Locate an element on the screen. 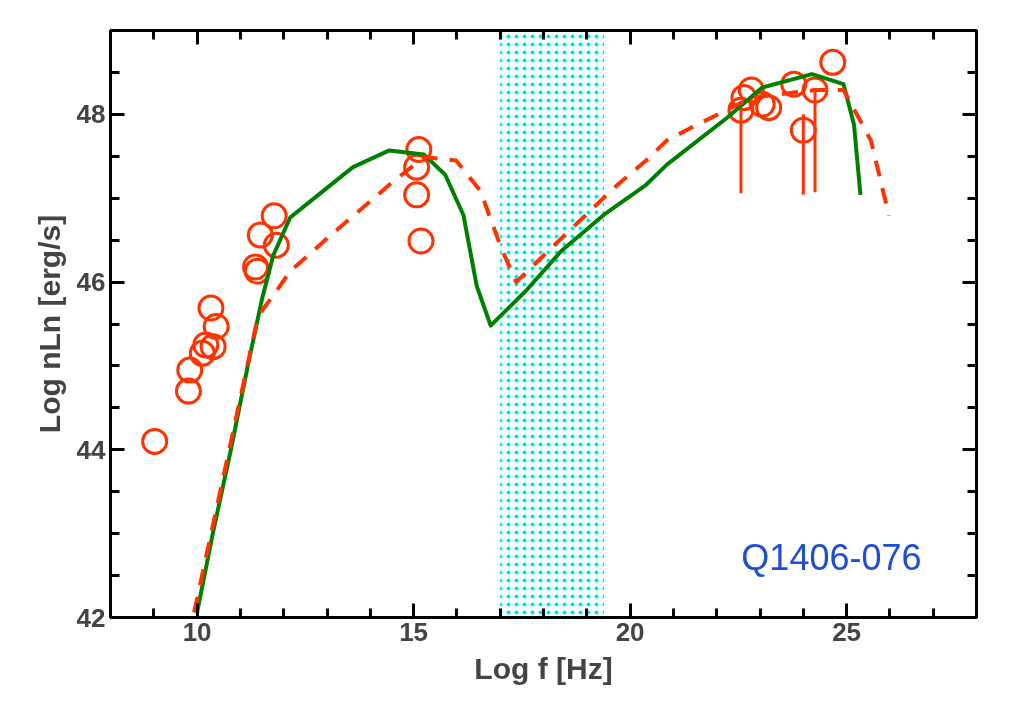 The image size is (1021, 717). x-tick-label: 20 is located at coordinates (630, 631).